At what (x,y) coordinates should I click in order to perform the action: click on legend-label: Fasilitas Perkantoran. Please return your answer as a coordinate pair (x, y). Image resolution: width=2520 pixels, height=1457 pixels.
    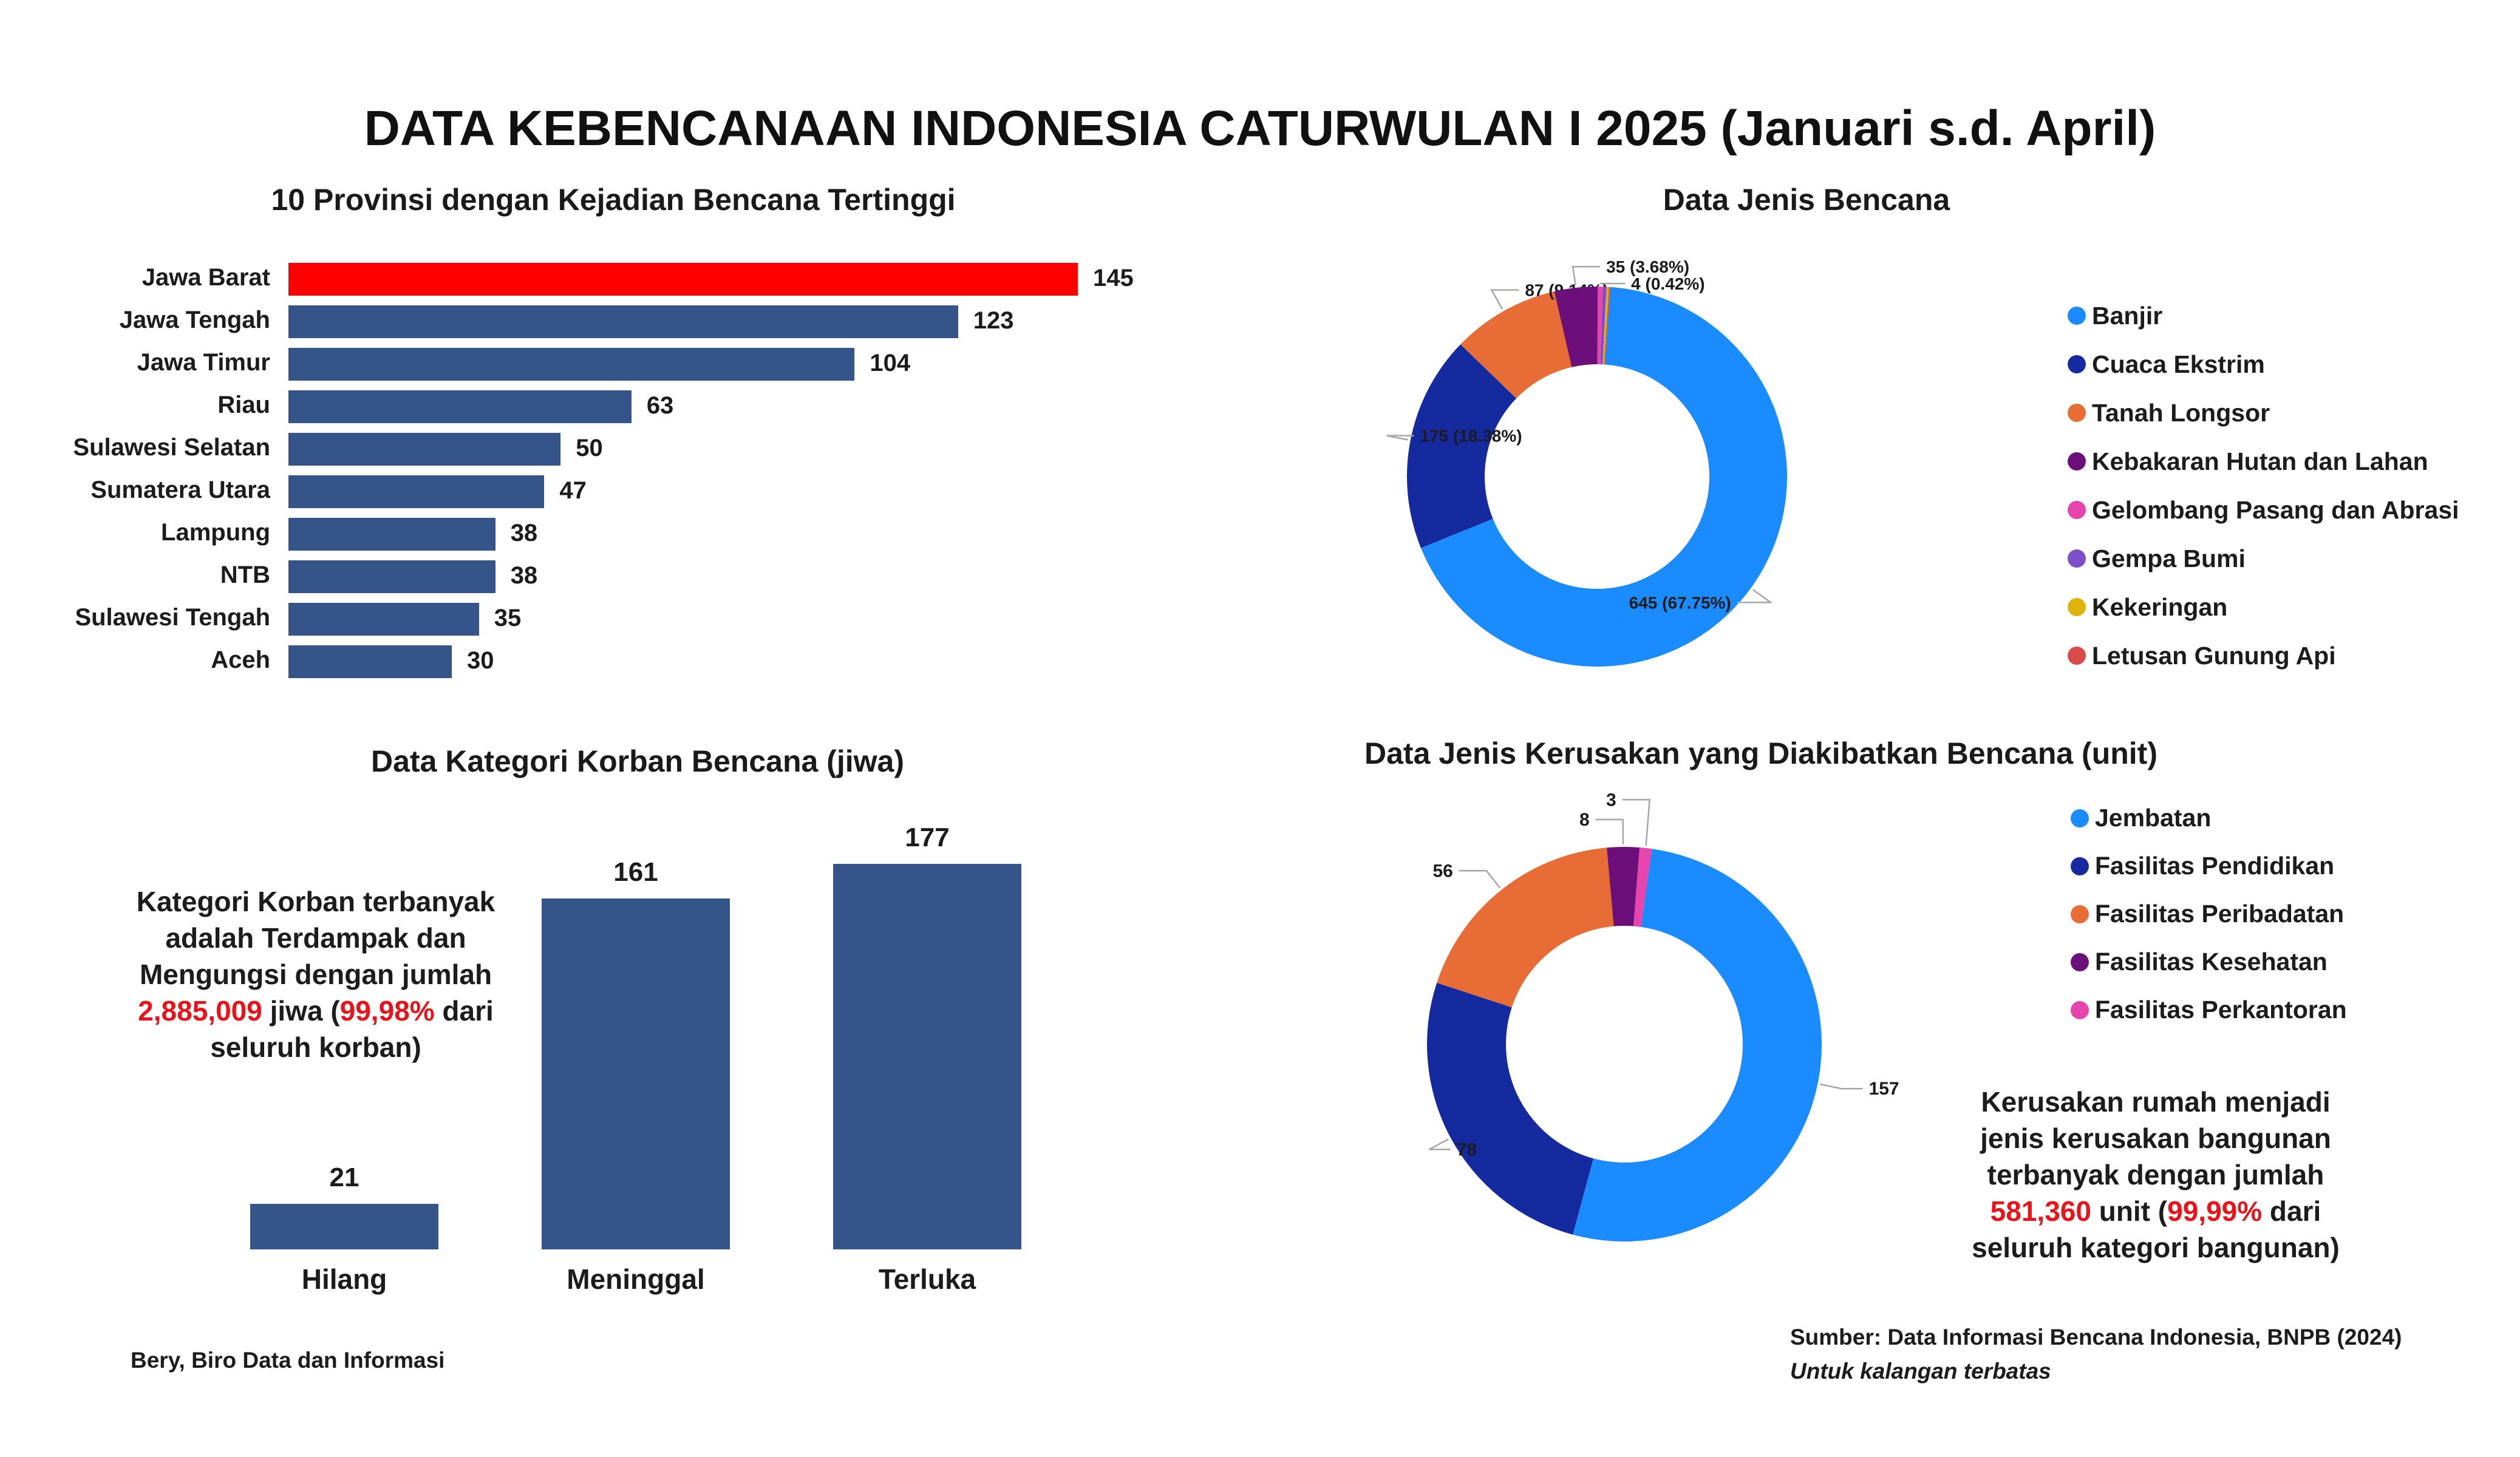
    Looking at the image, I should click on (2221, 1010).